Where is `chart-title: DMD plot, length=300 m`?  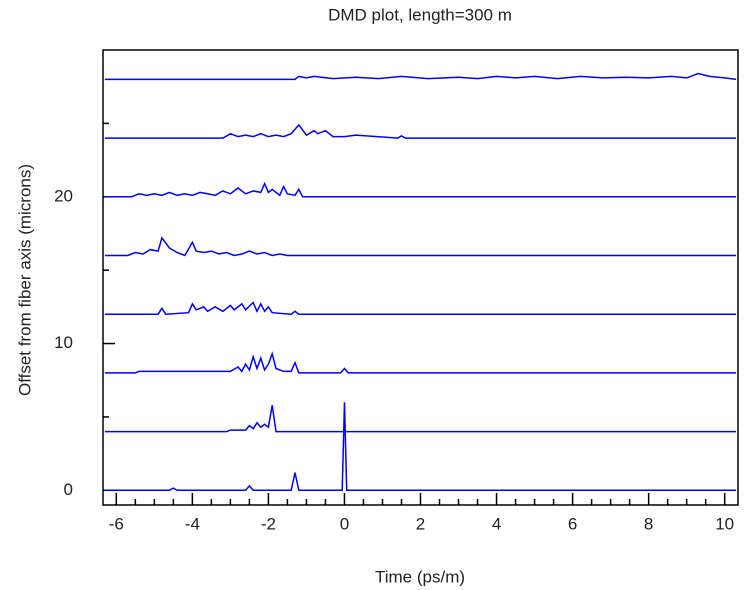 chart-title: DMD plot, length=300 m is located at coordinates (420, 14).